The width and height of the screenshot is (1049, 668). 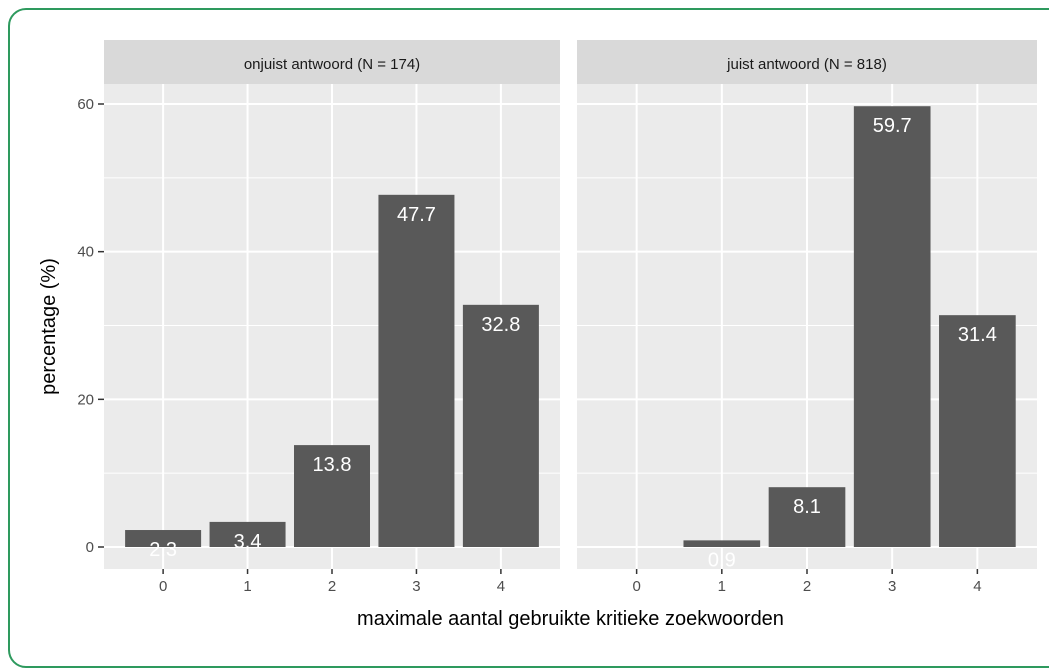 What do you see at coordinates (90, 326) in the screenshot?
I see `y-axis: 0 20 40 60` at bounding box center [90, 326].